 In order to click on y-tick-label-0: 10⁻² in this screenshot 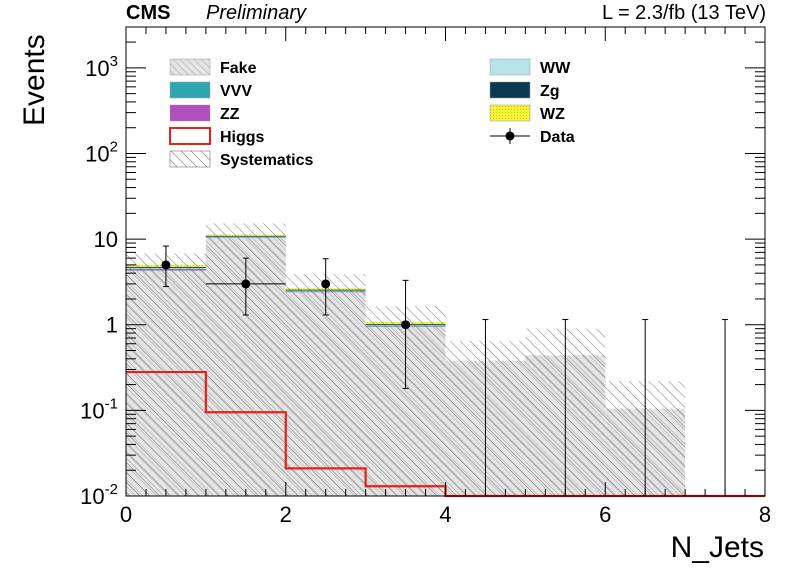, I will do `click(99, 495)`.